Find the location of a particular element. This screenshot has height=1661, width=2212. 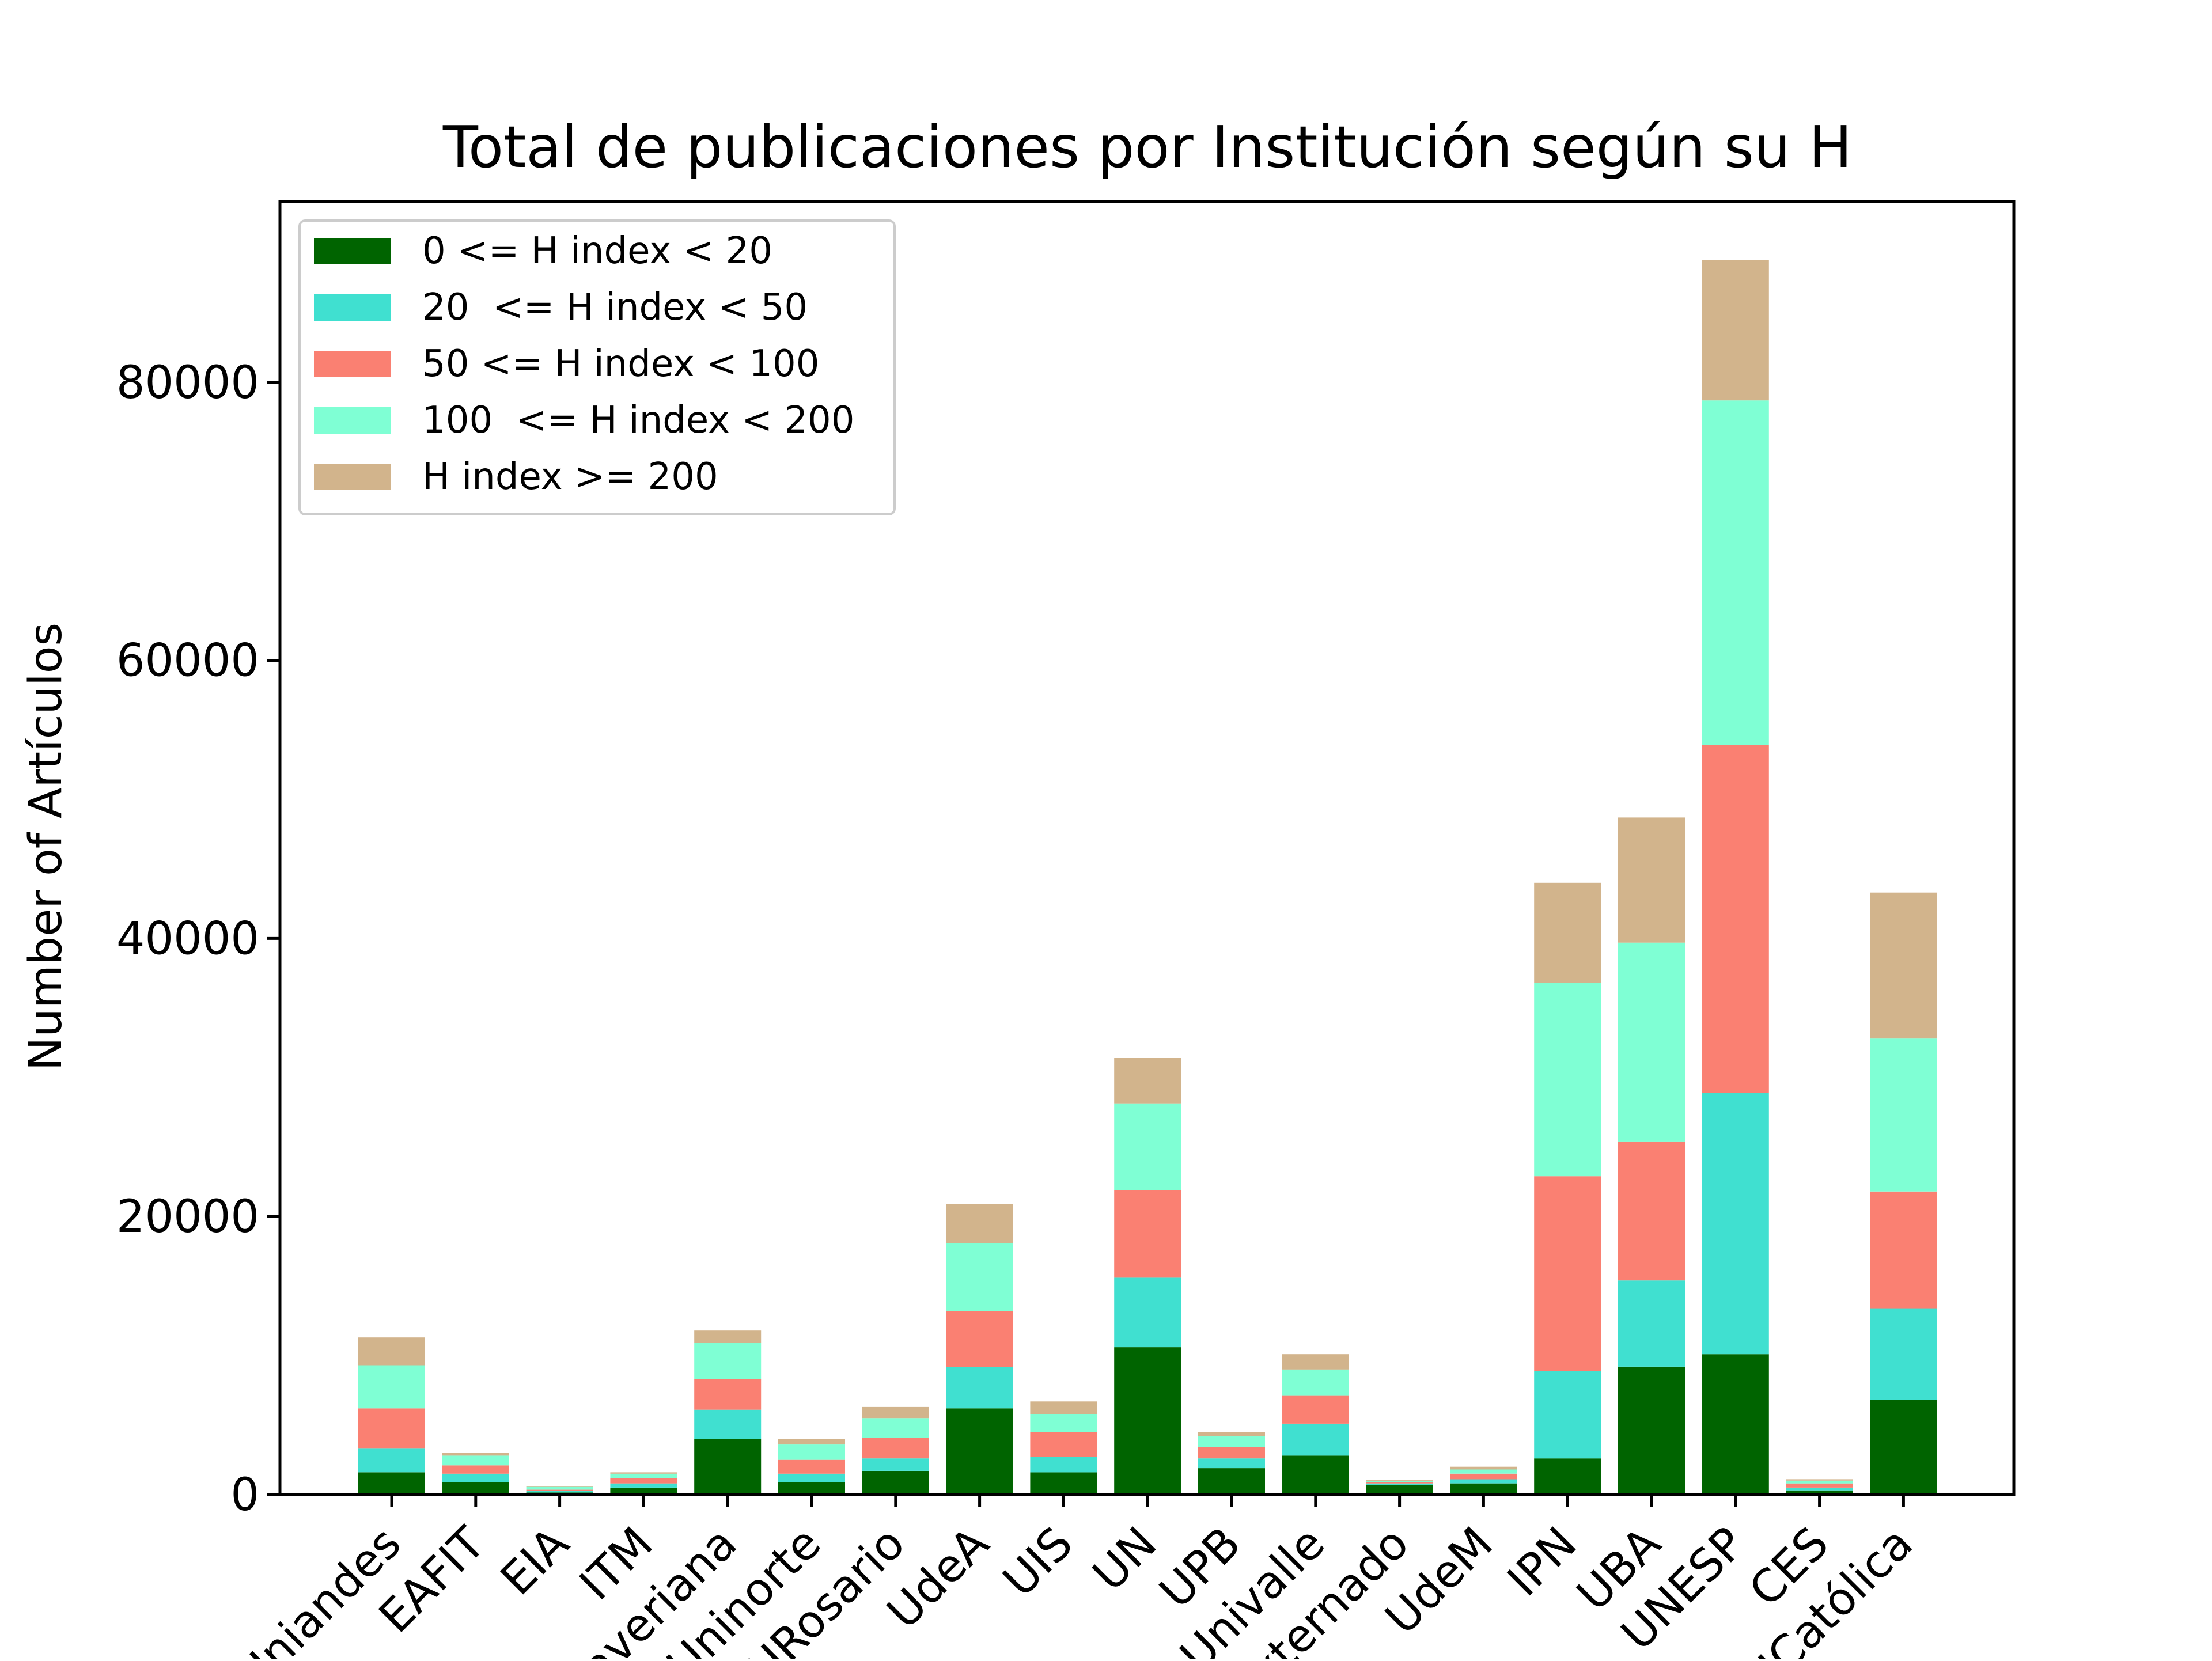

y-tick-label: 0 is located at coordinates (244, 1495).